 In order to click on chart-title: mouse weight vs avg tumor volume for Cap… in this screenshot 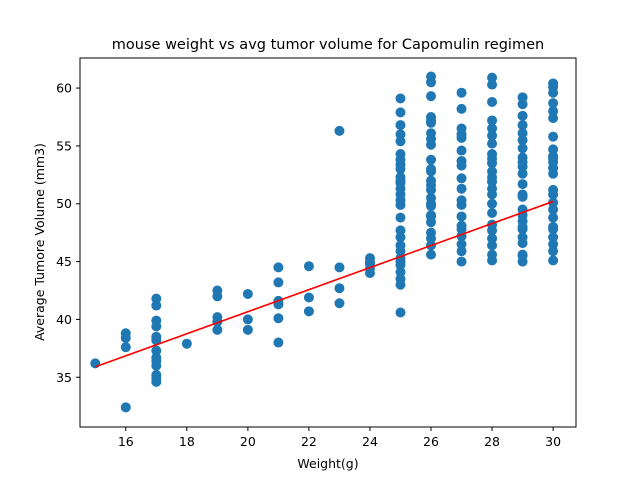, I will do `click(328, 45)`.